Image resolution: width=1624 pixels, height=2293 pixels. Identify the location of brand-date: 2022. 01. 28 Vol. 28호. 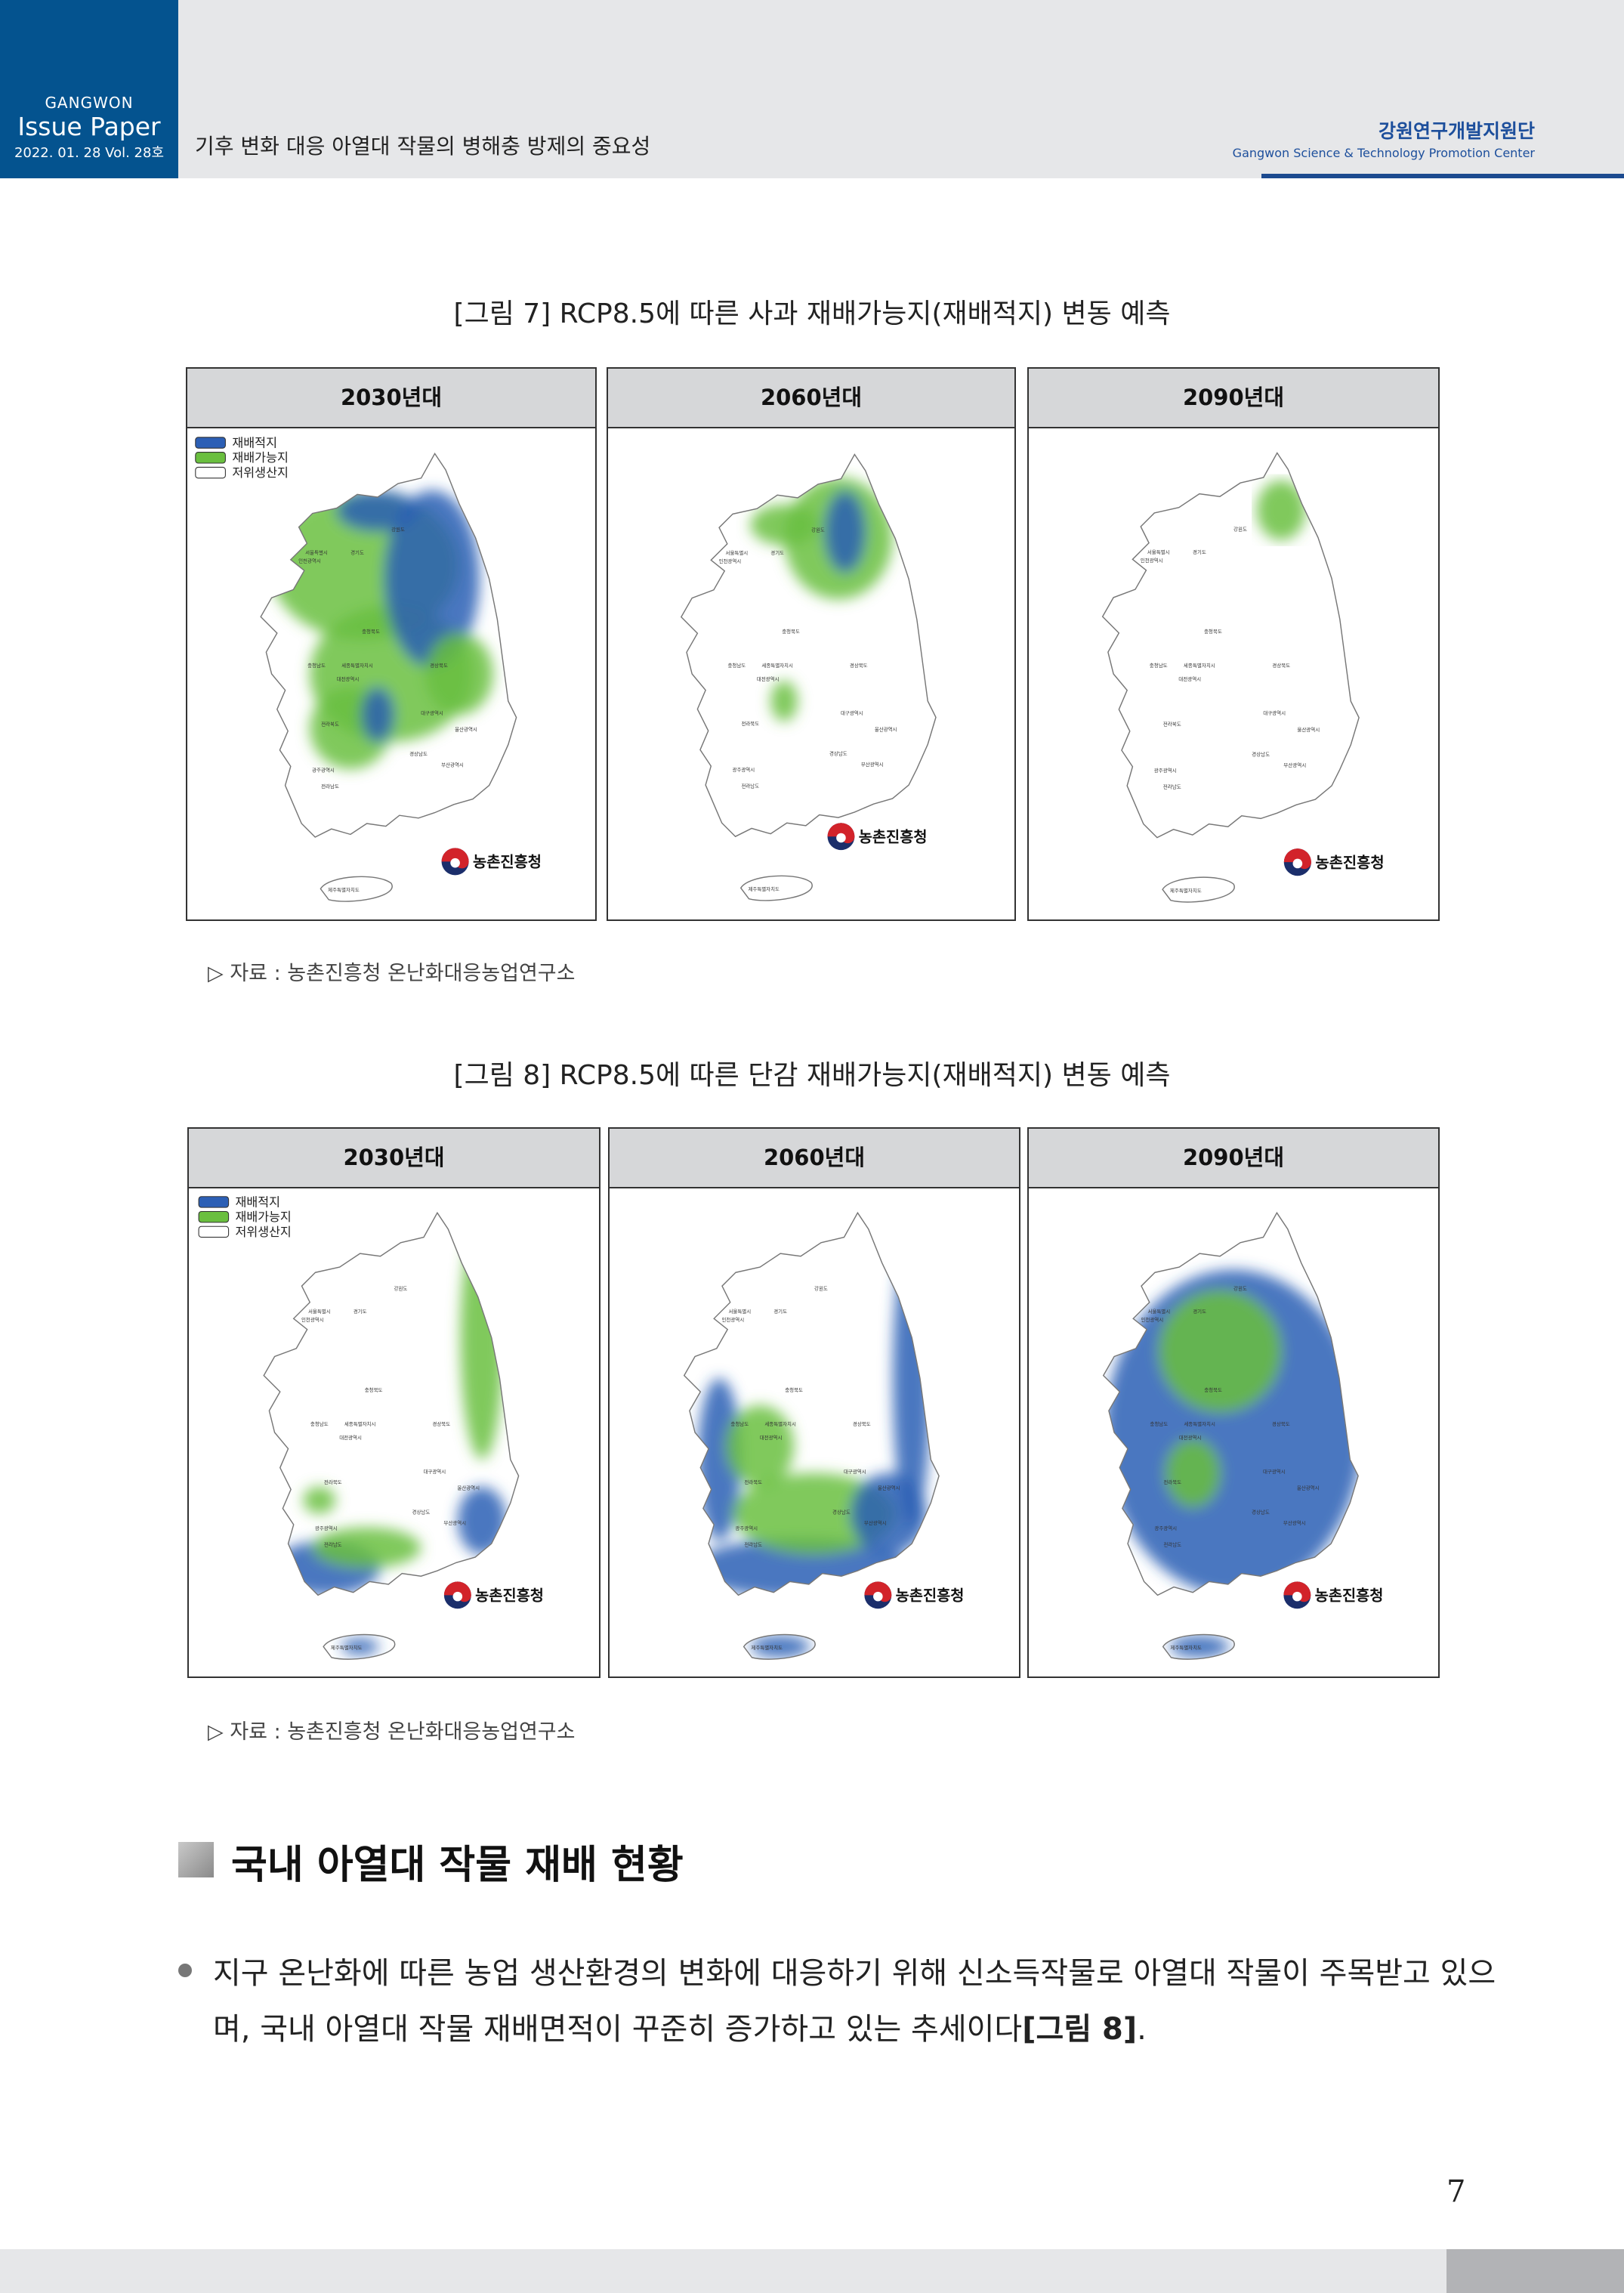
(89, 153).